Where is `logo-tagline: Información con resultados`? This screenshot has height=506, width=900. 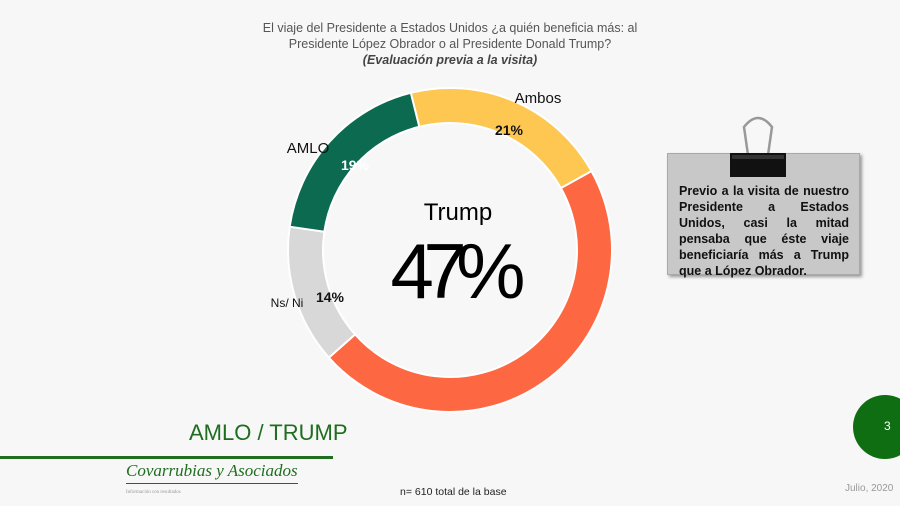
logo-tagline: Información con resultados is located at coordinates (212, 491).